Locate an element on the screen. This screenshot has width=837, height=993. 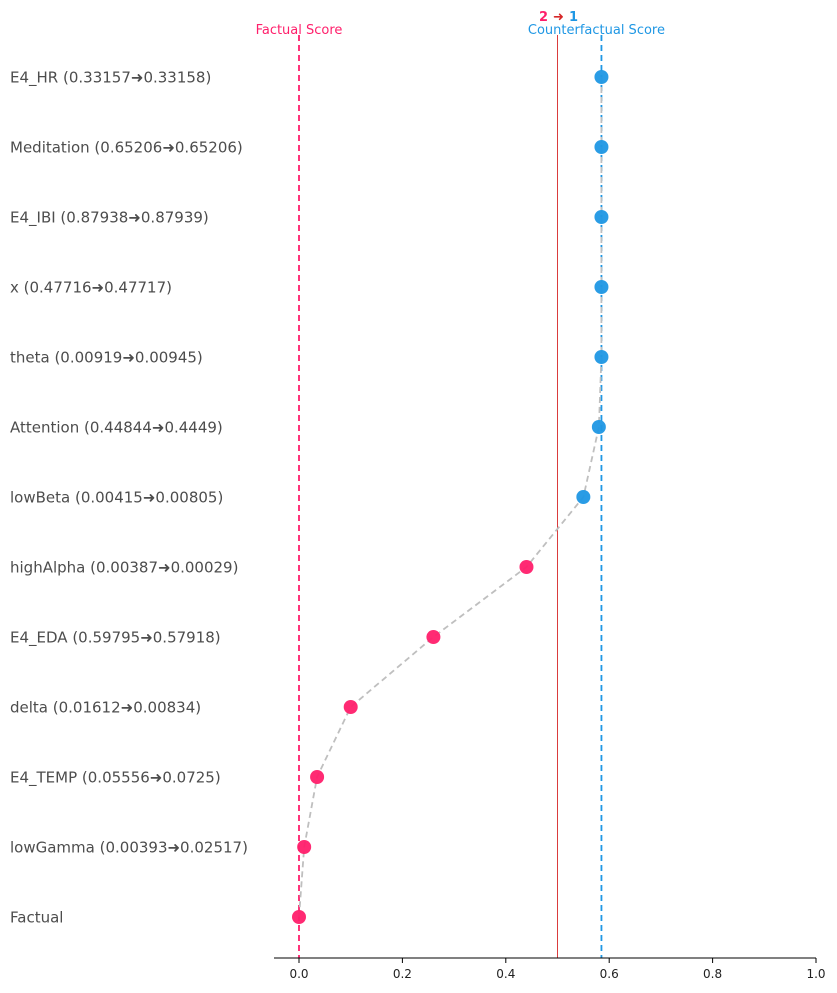
class-arrow-icon: ➜ is located at coordinates (558, 17).